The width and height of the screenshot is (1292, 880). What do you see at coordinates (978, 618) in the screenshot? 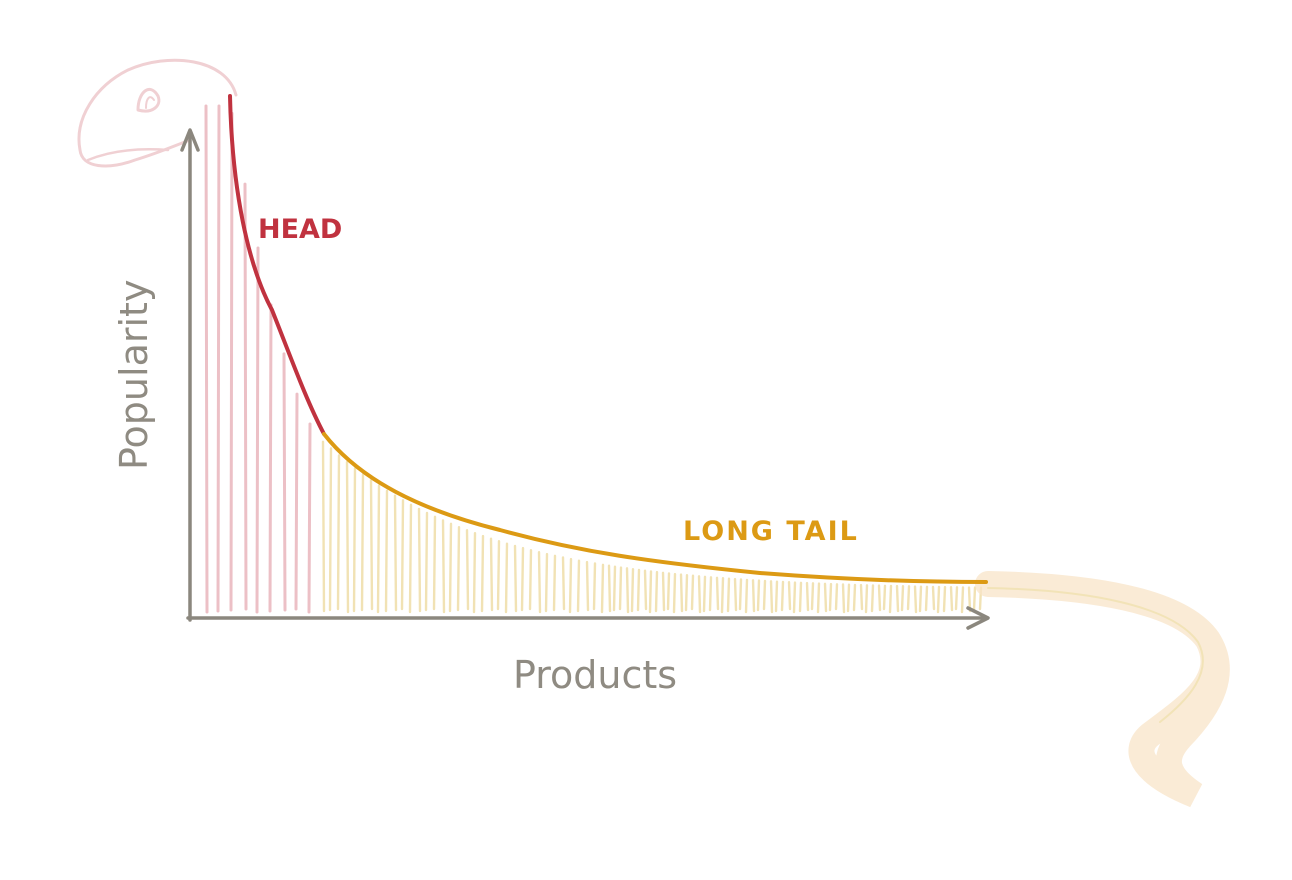
I see `x-axis-arrowhead` at bounding box center [978, 618].